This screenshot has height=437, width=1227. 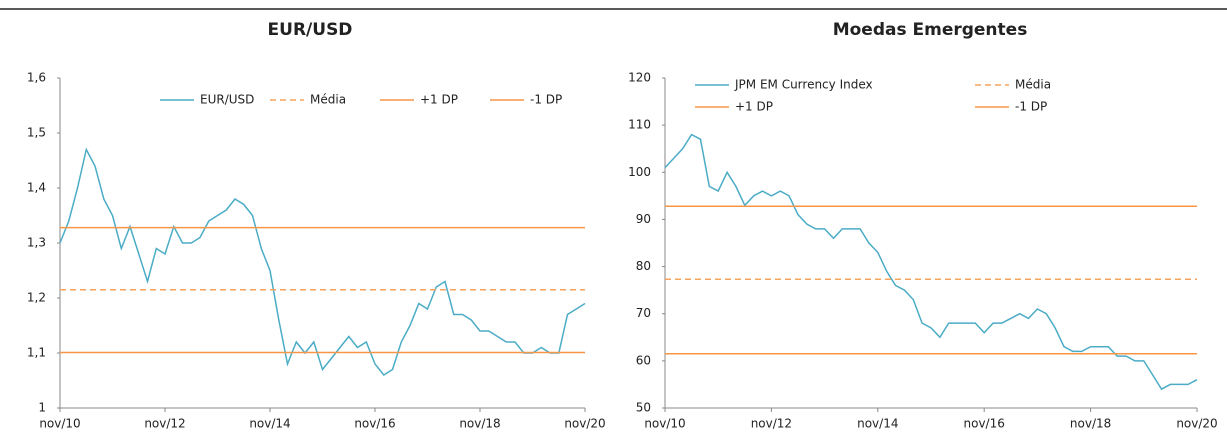 I want to click on y-tick-label: 1,1, so click(x=36, y=353).